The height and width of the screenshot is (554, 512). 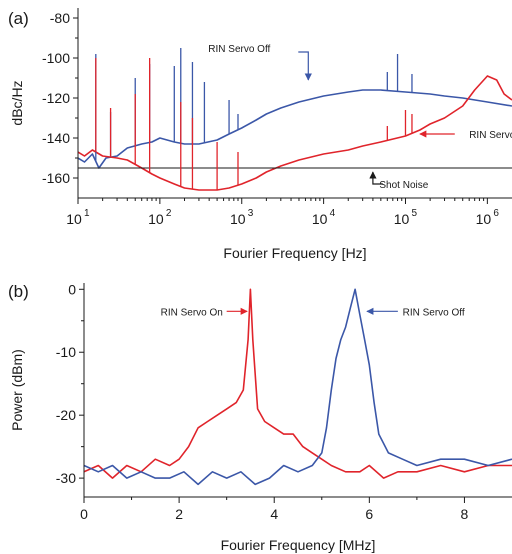 What do you see at coordinates (18, 18) in the screenshot?
I see `panel-label: (a)` at bounding box center [18, 18].